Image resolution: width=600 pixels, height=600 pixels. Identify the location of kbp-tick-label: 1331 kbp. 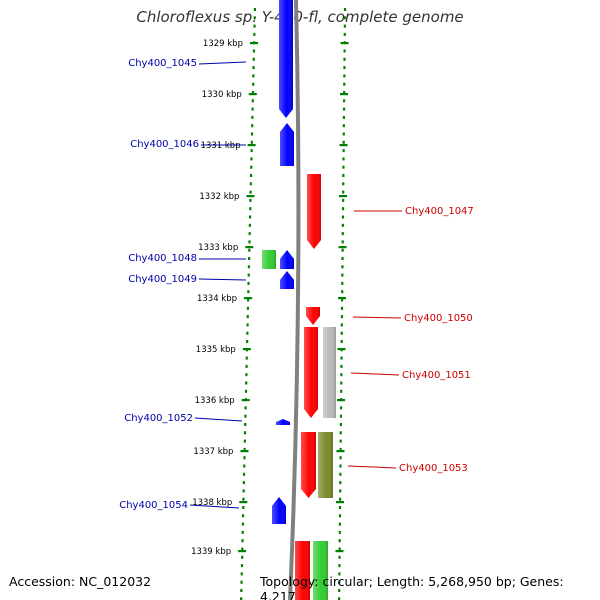
(221, 146).